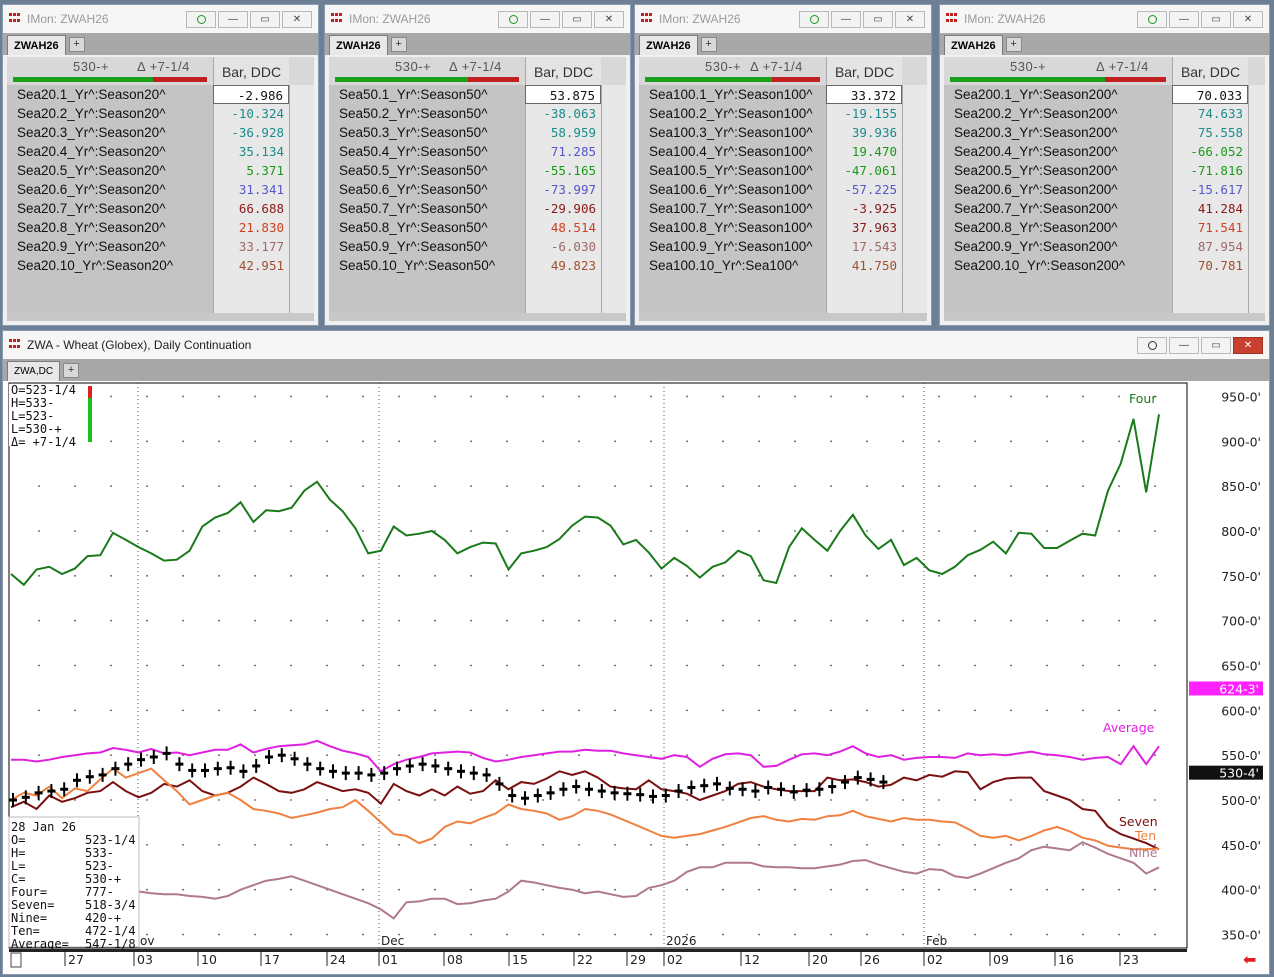 The image size is (1274, 977). What do you see at coordinates (783, 208) in the screenshot?
I see `monitor-row: Sea100.7_Yr^:Season100^ -3.925` at bounding box center [783, 208].